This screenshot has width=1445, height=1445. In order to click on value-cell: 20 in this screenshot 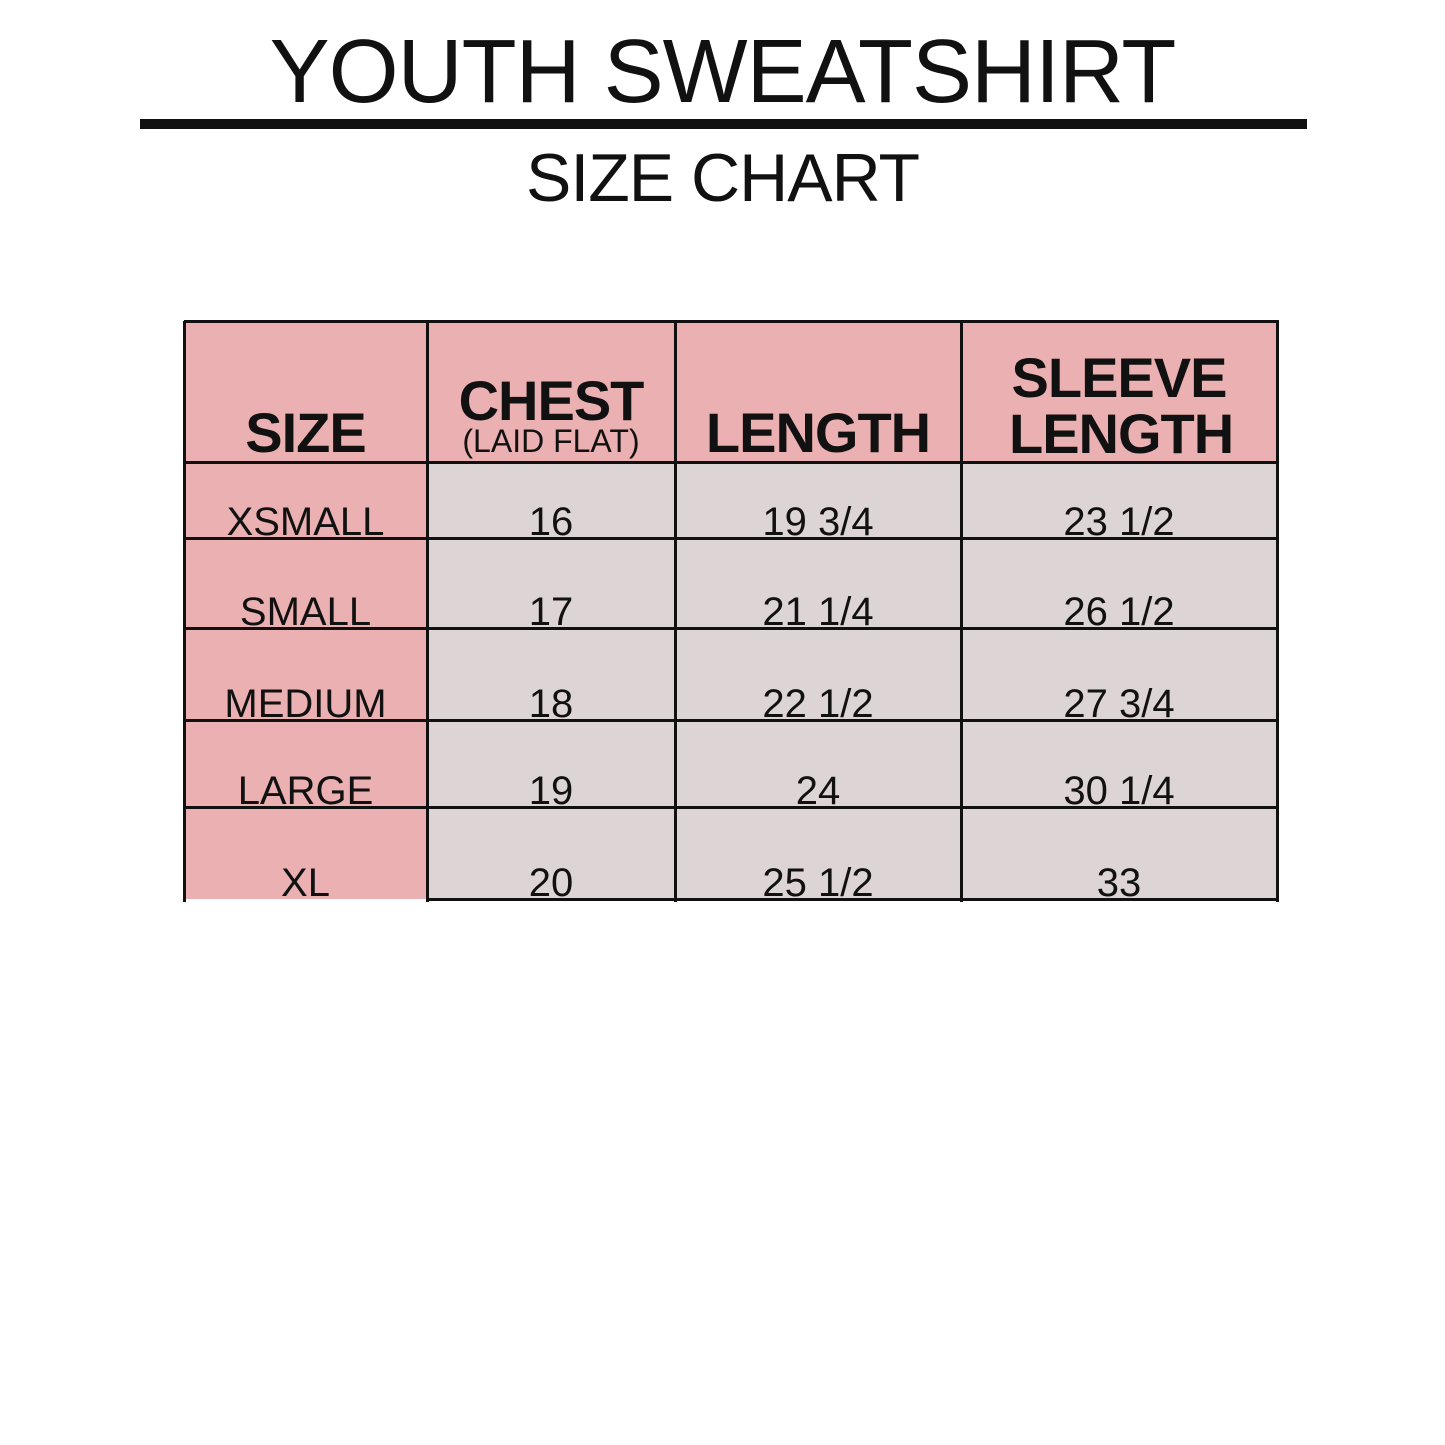, I will do `click(551, 855)`.